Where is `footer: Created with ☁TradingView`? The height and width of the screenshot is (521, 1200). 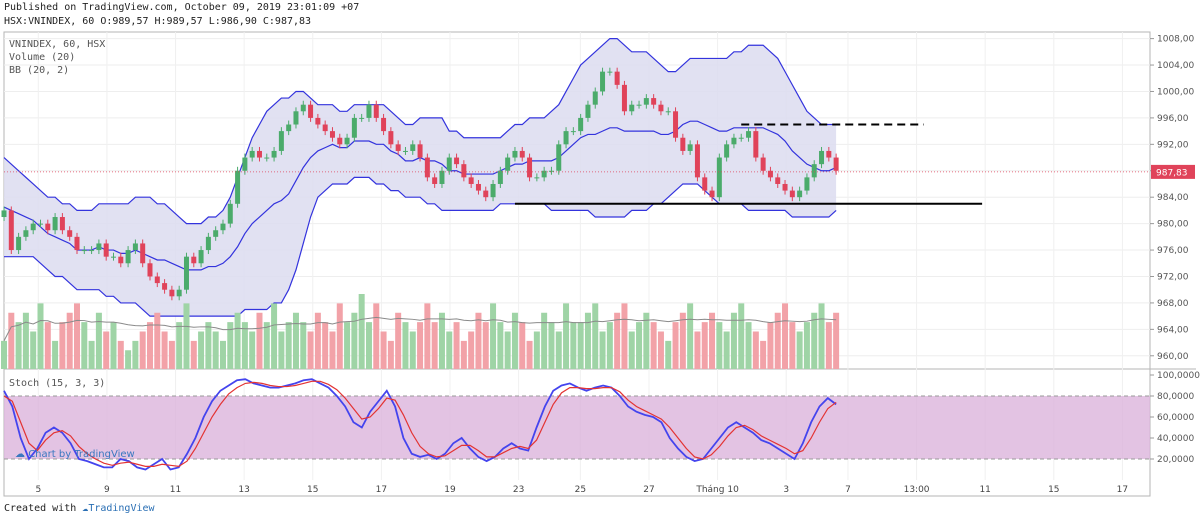 footer: Created with ☁TradingView is located at coordinates (79, 508).